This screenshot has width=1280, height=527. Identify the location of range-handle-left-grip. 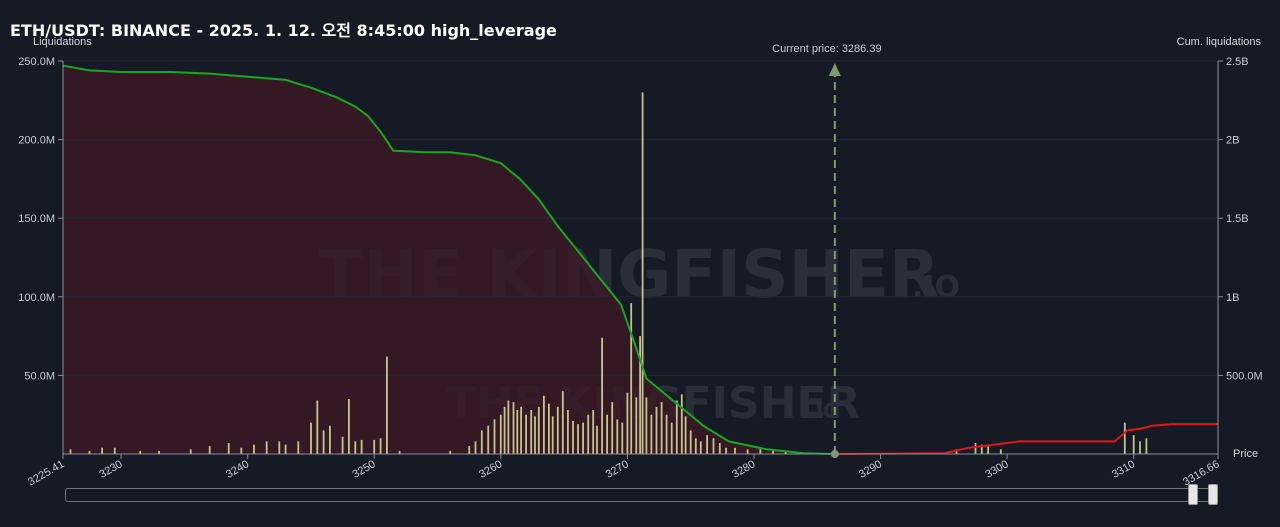
(1193, 494).